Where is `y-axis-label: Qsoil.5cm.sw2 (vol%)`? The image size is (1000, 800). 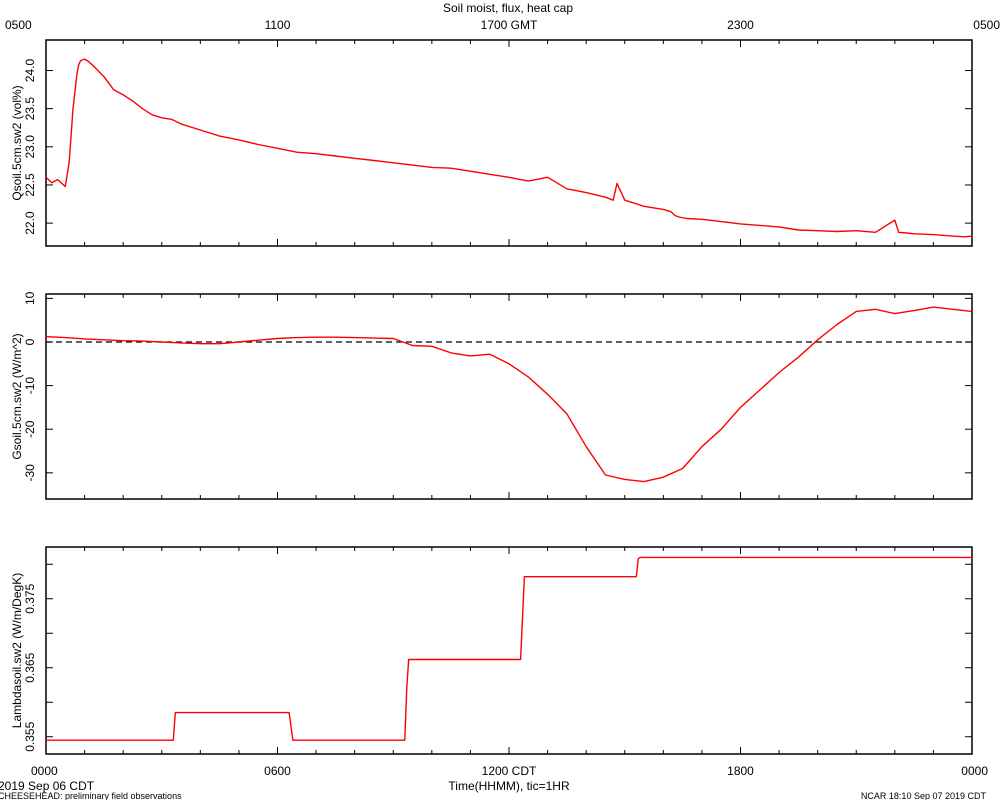 y-axis-label: Qsoil.5cm.sw2 (vol%) is located at coordinates (17, 142).